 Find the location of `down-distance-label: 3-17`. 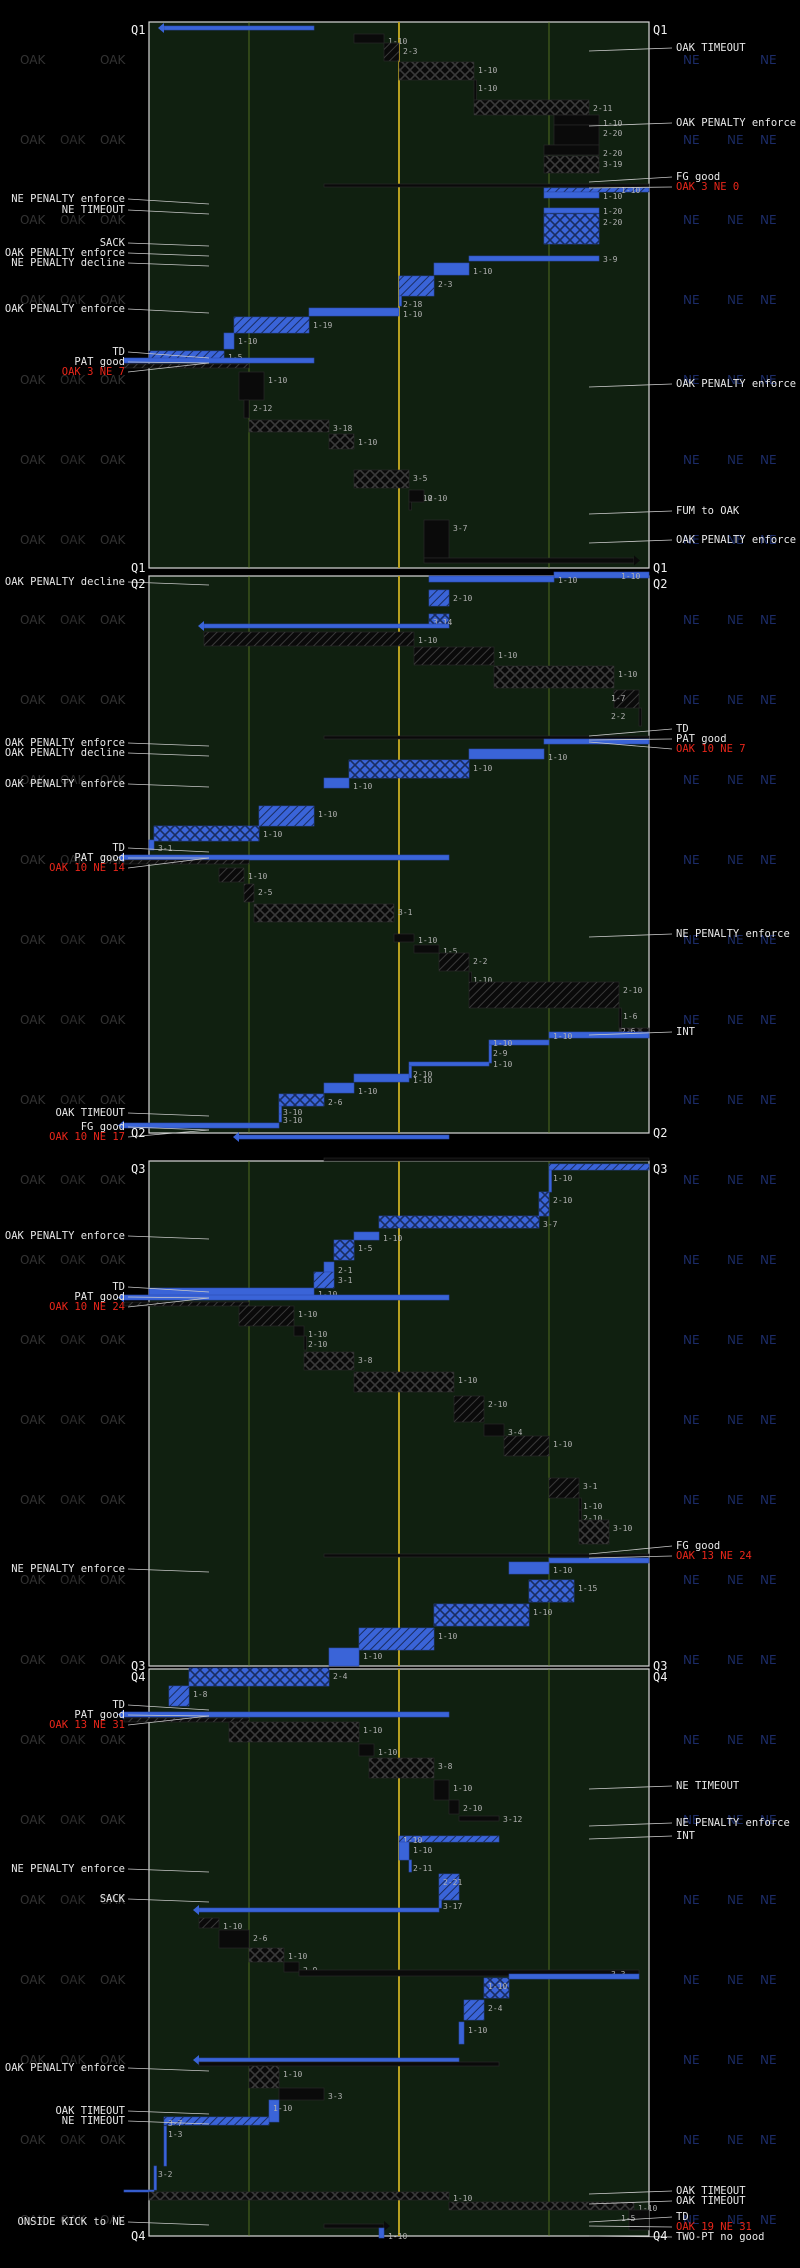

down-distance-label: 3-17 is located at coordinates (452, 1906).